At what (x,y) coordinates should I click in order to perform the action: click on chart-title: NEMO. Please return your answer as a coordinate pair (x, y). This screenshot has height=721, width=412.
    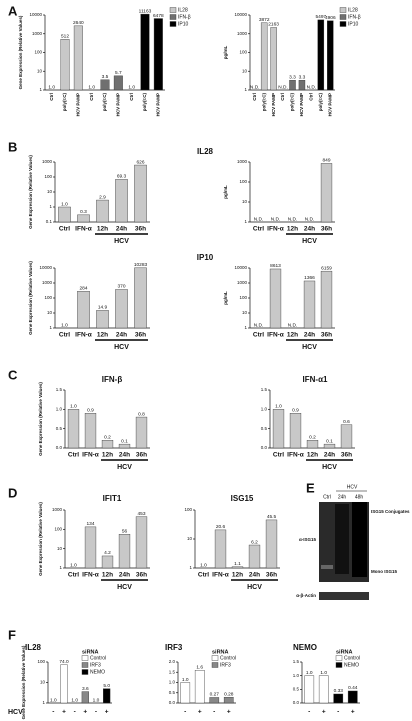
    Looking at the image, I should click on (305, 647).